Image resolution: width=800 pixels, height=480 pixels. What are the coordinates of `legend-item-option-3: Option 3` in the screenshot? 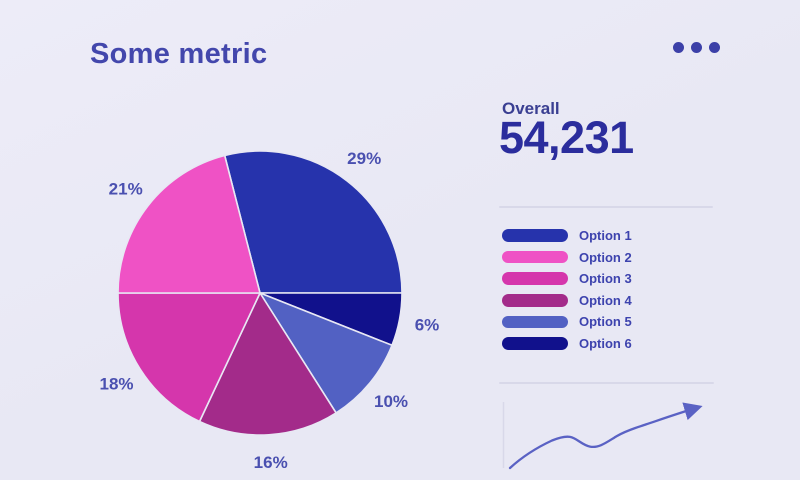 It's located at (567, 278).